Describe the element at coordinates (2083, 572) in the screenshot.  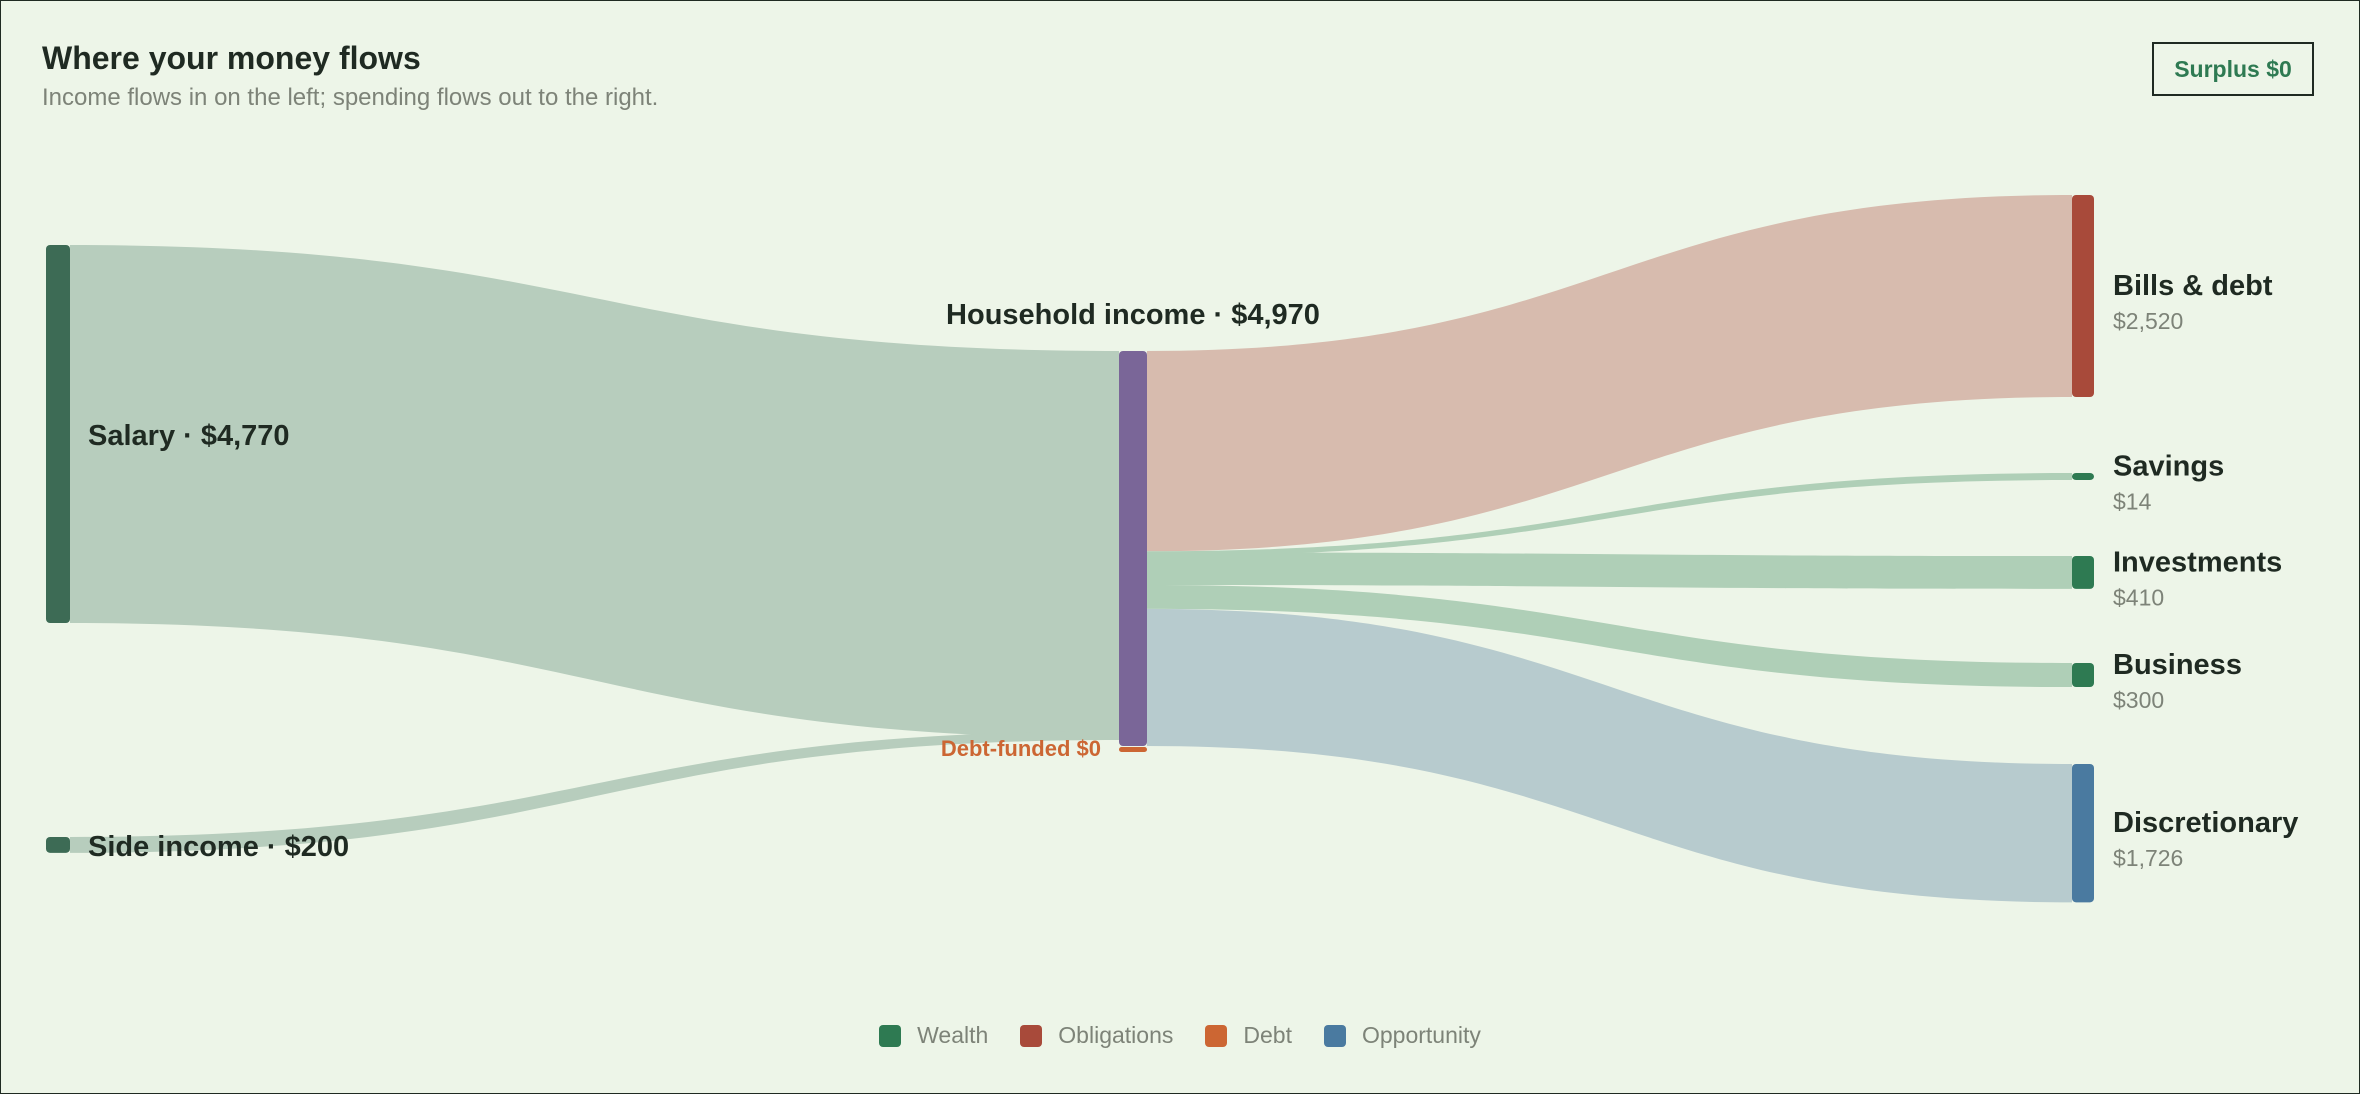
I see `node-investments` at that location.